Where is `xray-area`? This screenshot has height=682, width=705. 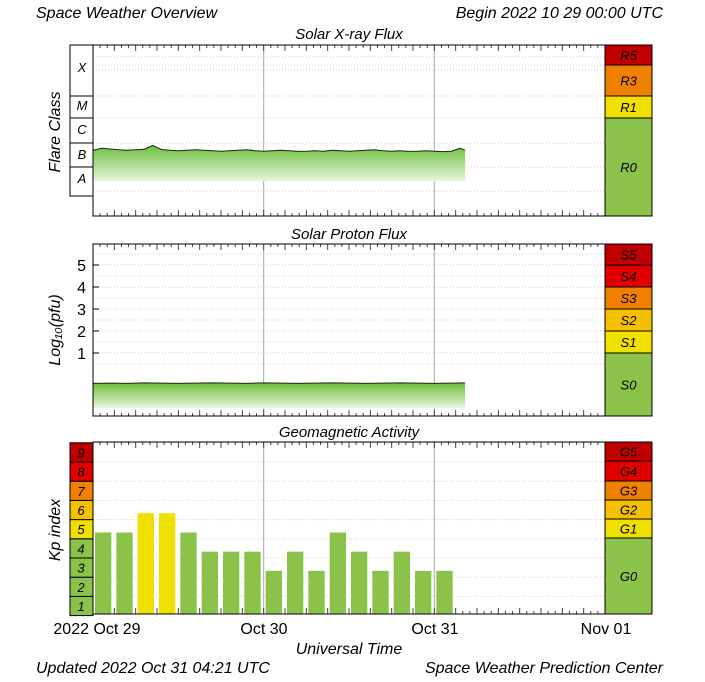
xray-area is located at coordinates (279, 163).